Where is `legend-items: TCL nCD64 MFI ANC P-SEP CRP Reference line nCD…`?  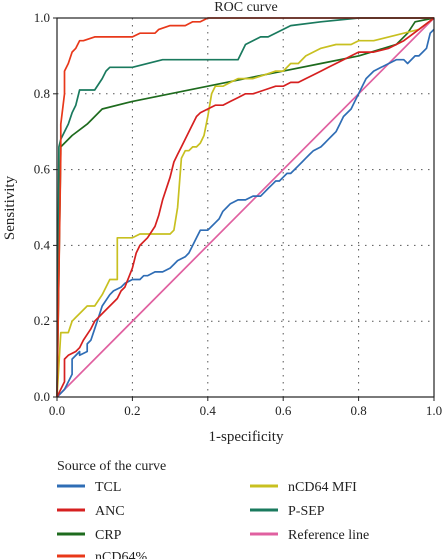 legend-items: TCL nCD64 MFI ANC P-SEP CRP Reference line nCD… is located at coordinates (213, 519).